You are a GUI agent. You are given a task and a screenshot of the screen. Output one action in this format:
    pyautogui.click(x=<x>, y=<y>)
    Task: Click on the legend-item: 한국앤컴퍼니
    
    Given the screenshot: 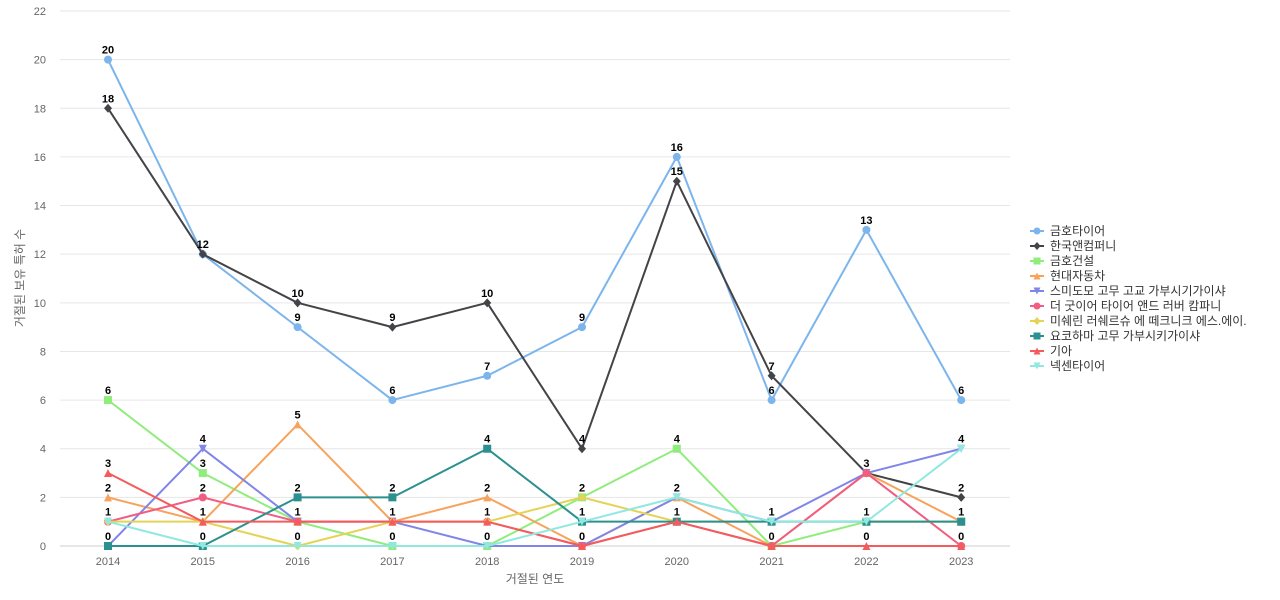 What is the action you would take?
    pyautogui.click(x=1073, y=246)
    